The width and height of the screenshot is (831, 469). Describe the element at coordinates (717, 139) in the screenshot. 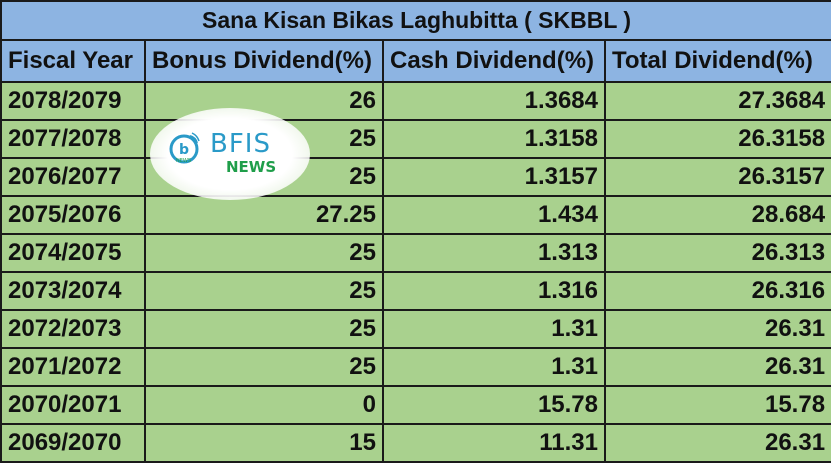

I see `total-cell: 26.3158` at that location.